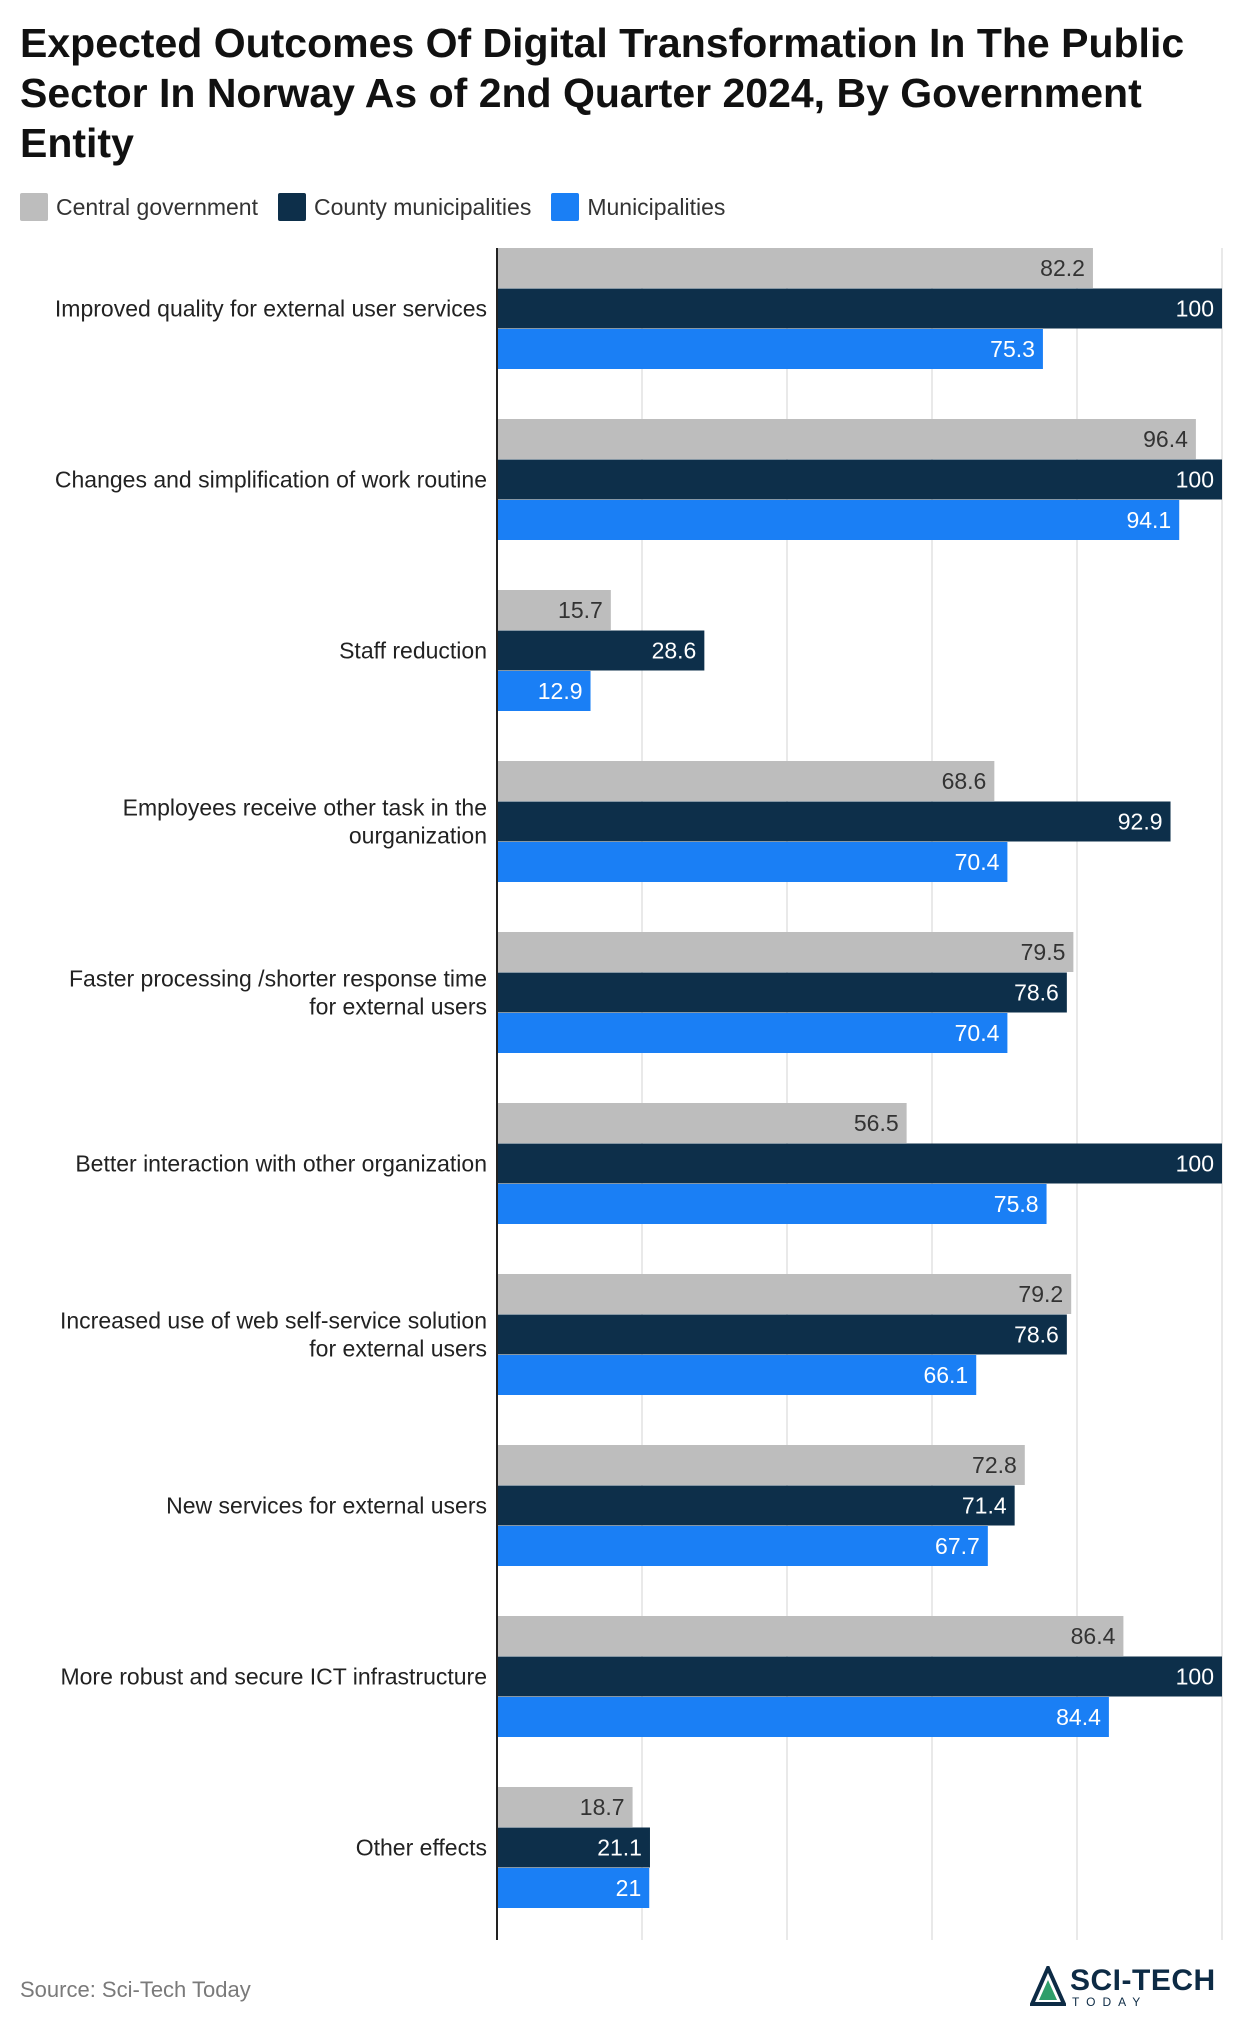 The width and height of the screenshot is (1240, 2022). I want to click on category-label: Employees receive other task in the, so click(305, 808).